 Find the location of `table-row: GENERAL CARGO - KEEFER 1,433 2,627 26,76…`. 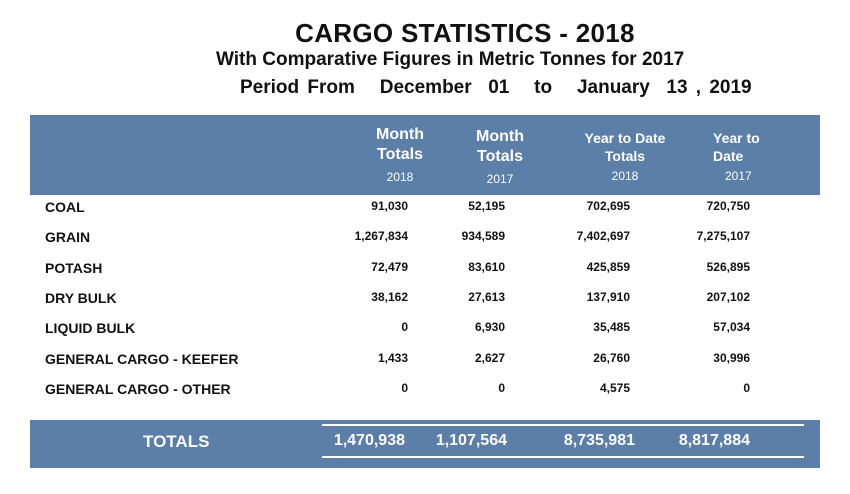

table-row: GENERAL CARGO - KEEFER 1,433 2,627 26,76… is located at coordinates (425, 366).